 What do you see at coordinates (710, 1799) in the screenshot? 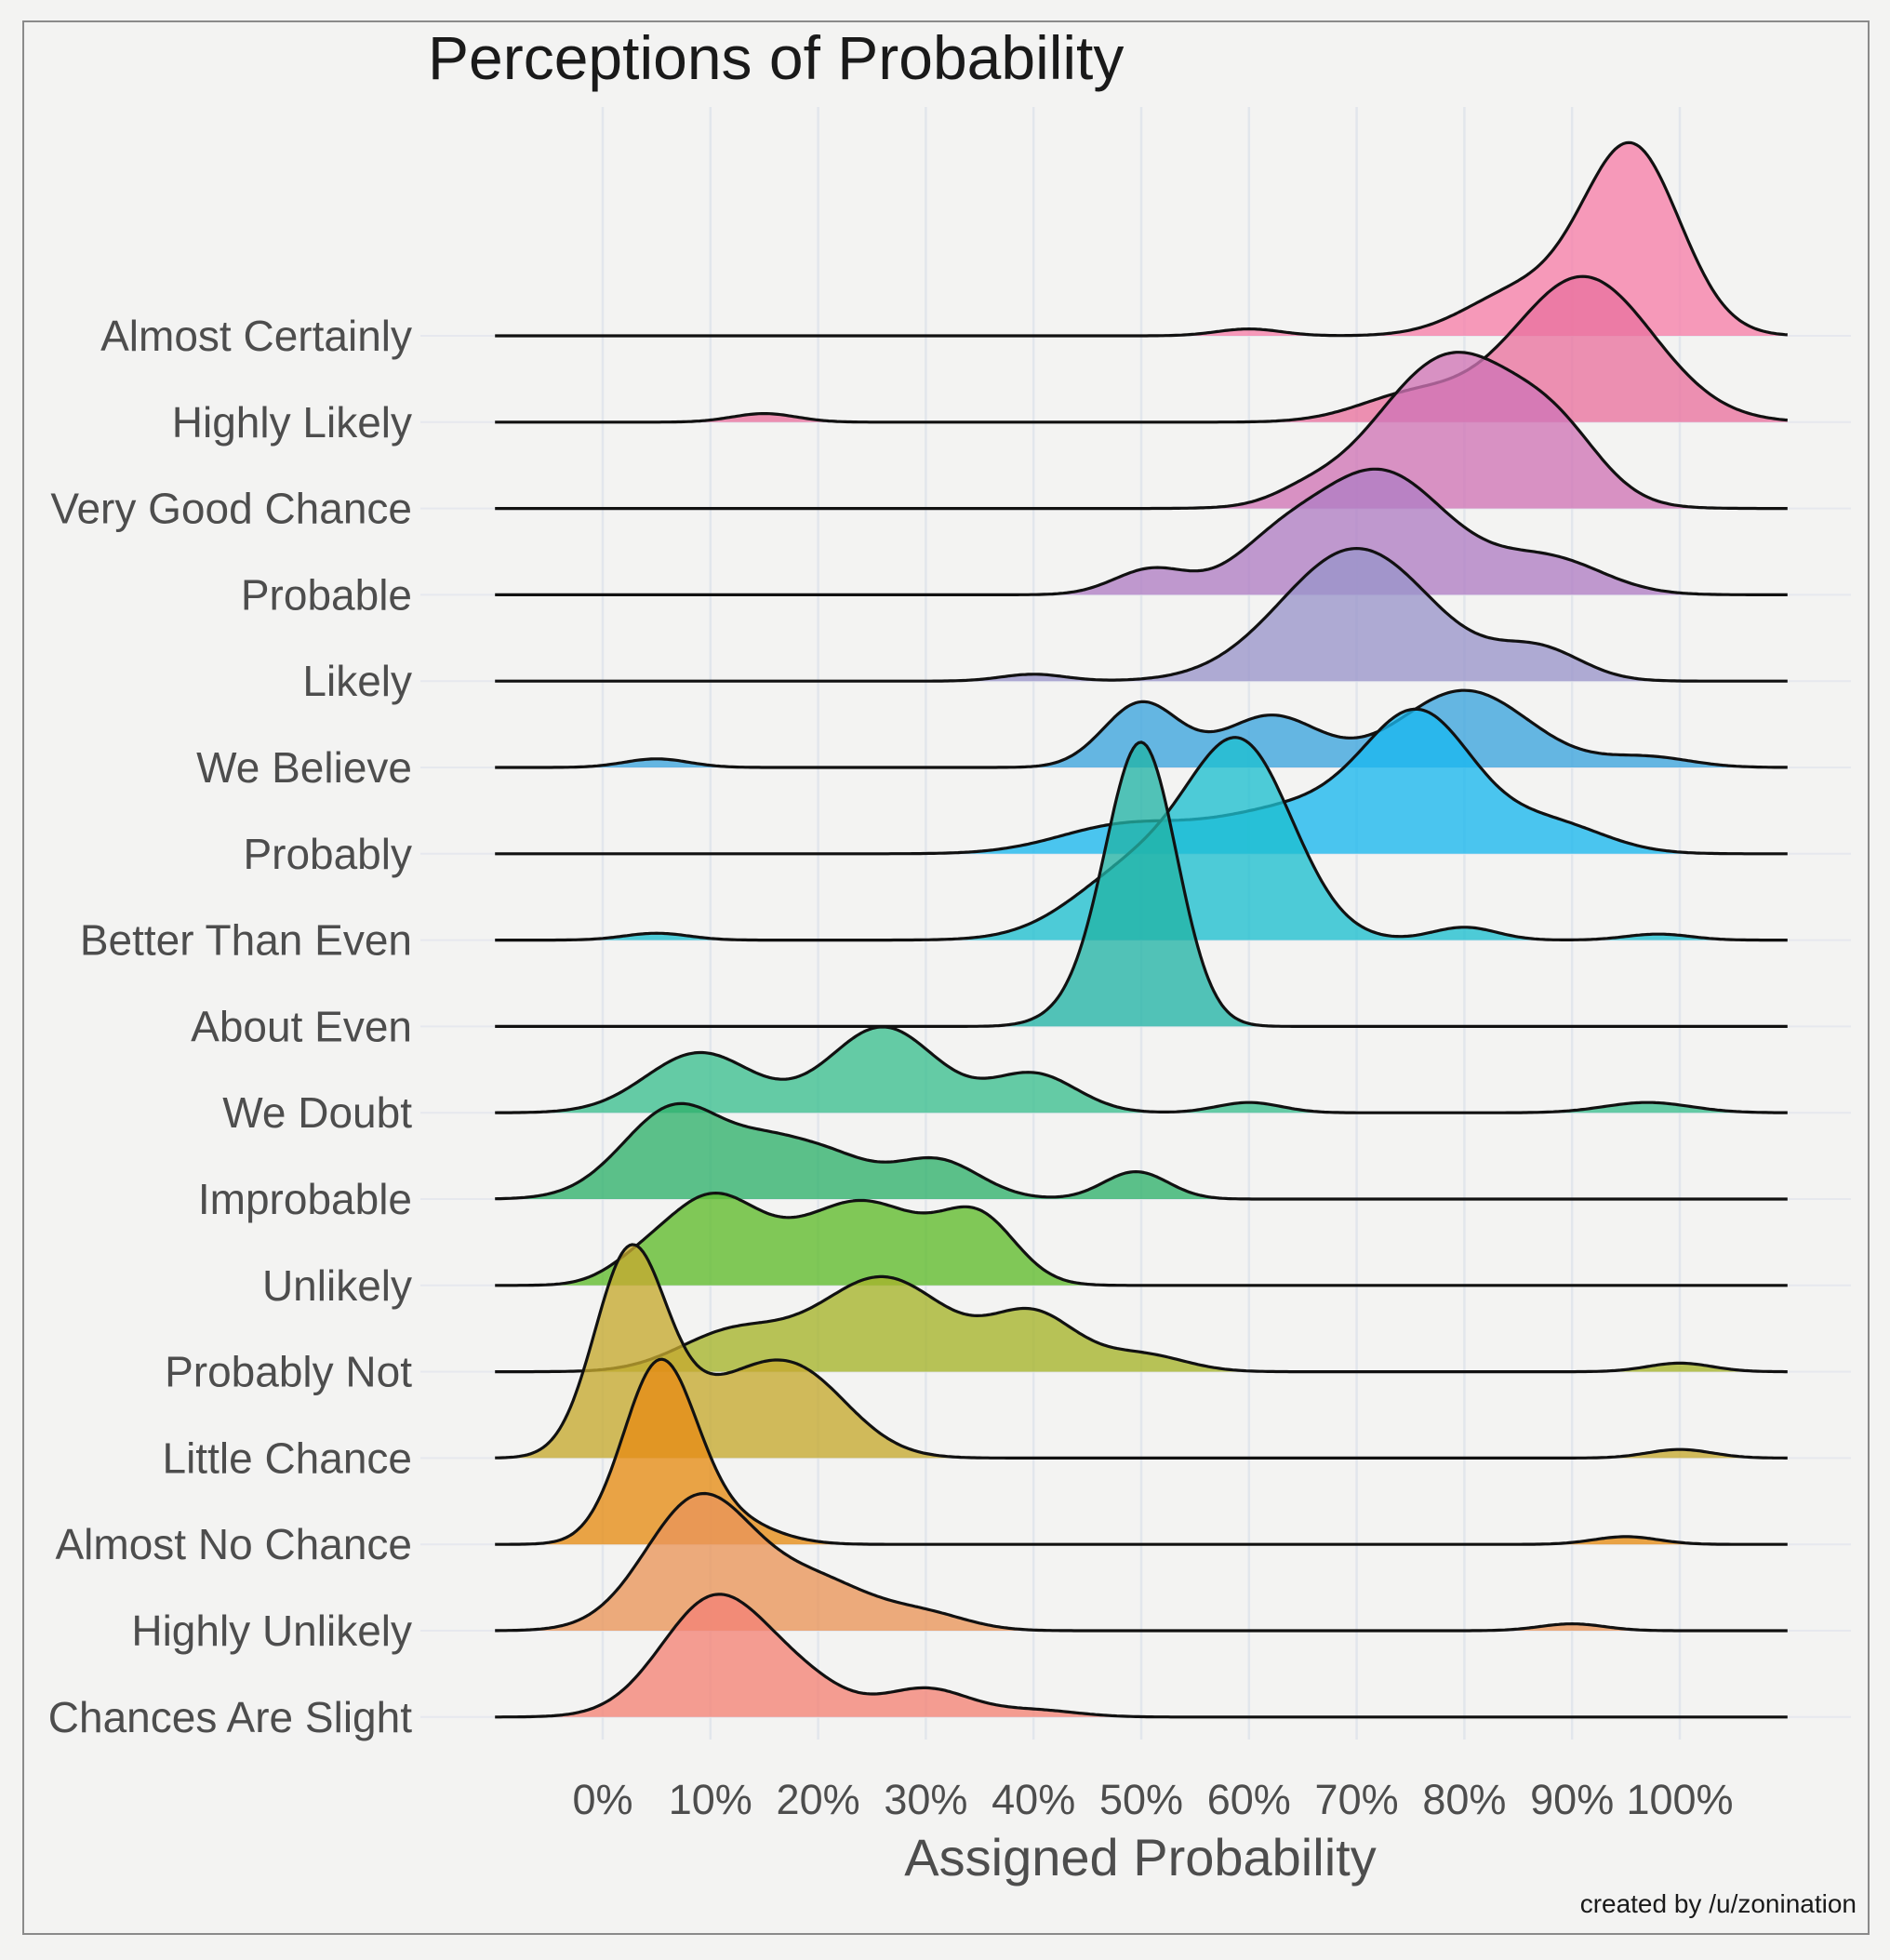
I see `x-tick-label: 10%` at bounding box center [710, 1799].